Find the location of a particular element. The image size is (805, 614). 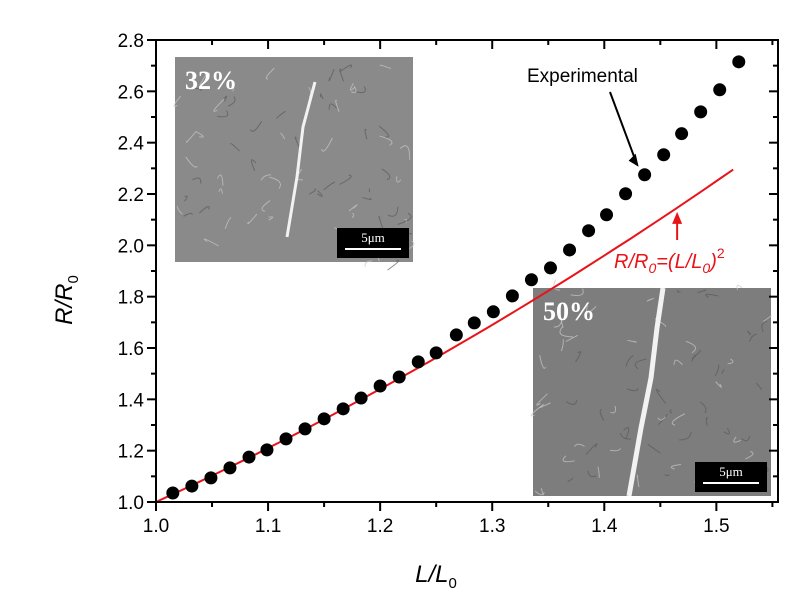

inset-label: 50% is located at coordinates (569, 311).